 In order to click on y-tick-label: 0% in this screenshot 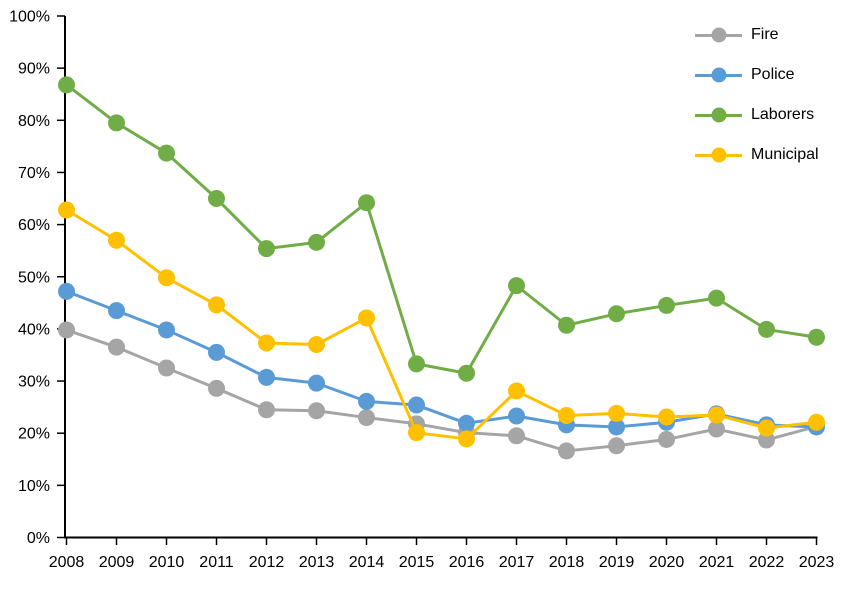, I will do `click(38, 538)`.